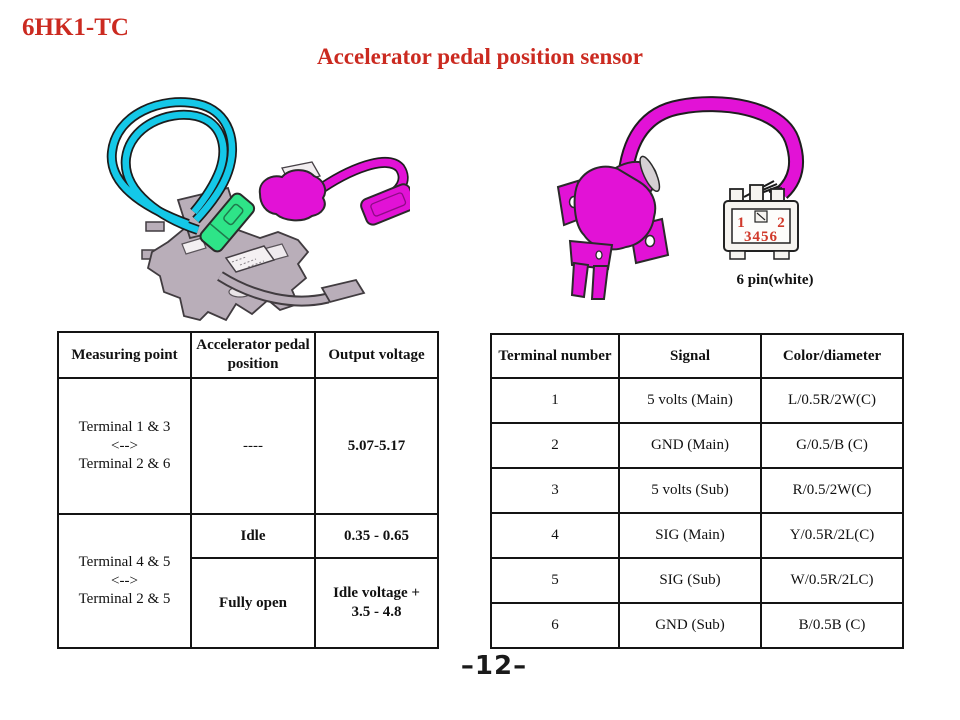 Image resolution: width=960 pixels, height=720 pixels. What do you see at coordinates (690, 490) in the screenshot?
I see `cell-signal: 5 volts (Sub)` at bounding box center [690, 490].